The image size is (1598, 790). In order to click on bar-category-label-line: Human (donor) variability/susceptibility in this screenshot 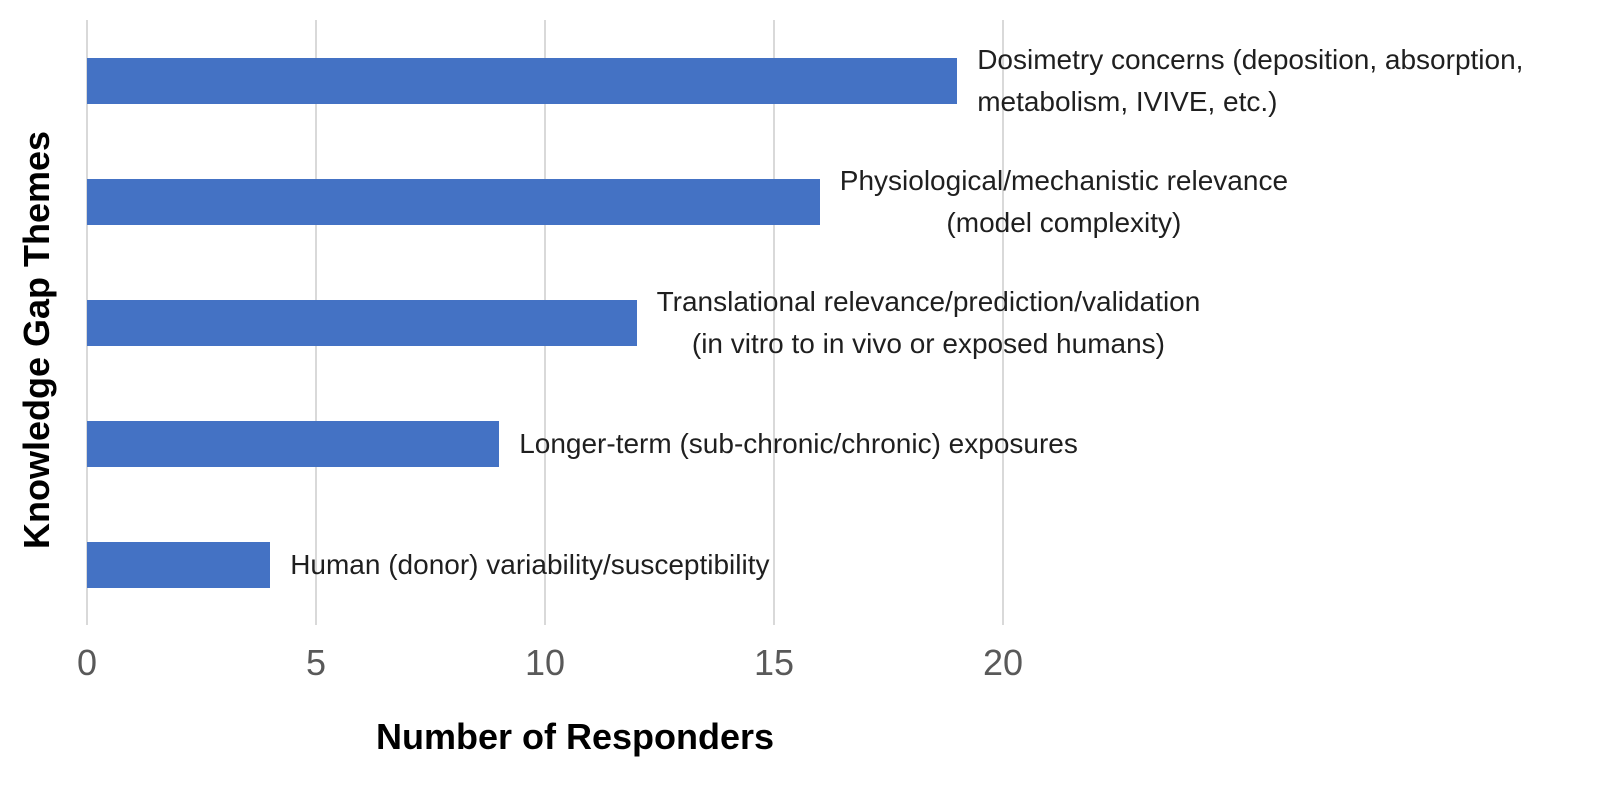, I will do `click(530, 564)`.